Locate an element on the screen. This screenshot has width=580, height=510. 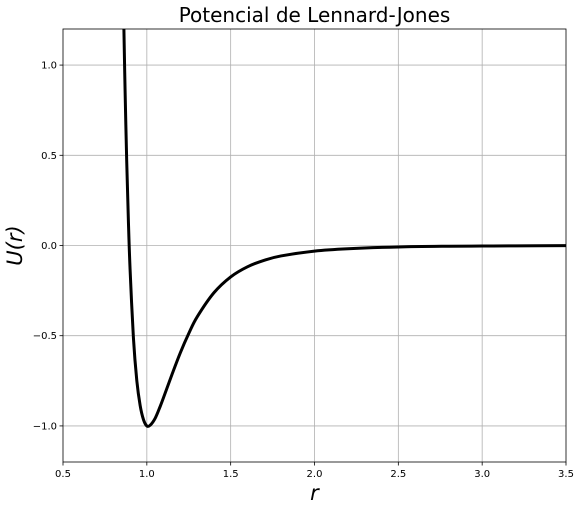
x-tick-label: 2.0 is located at coordinates (315, 474).